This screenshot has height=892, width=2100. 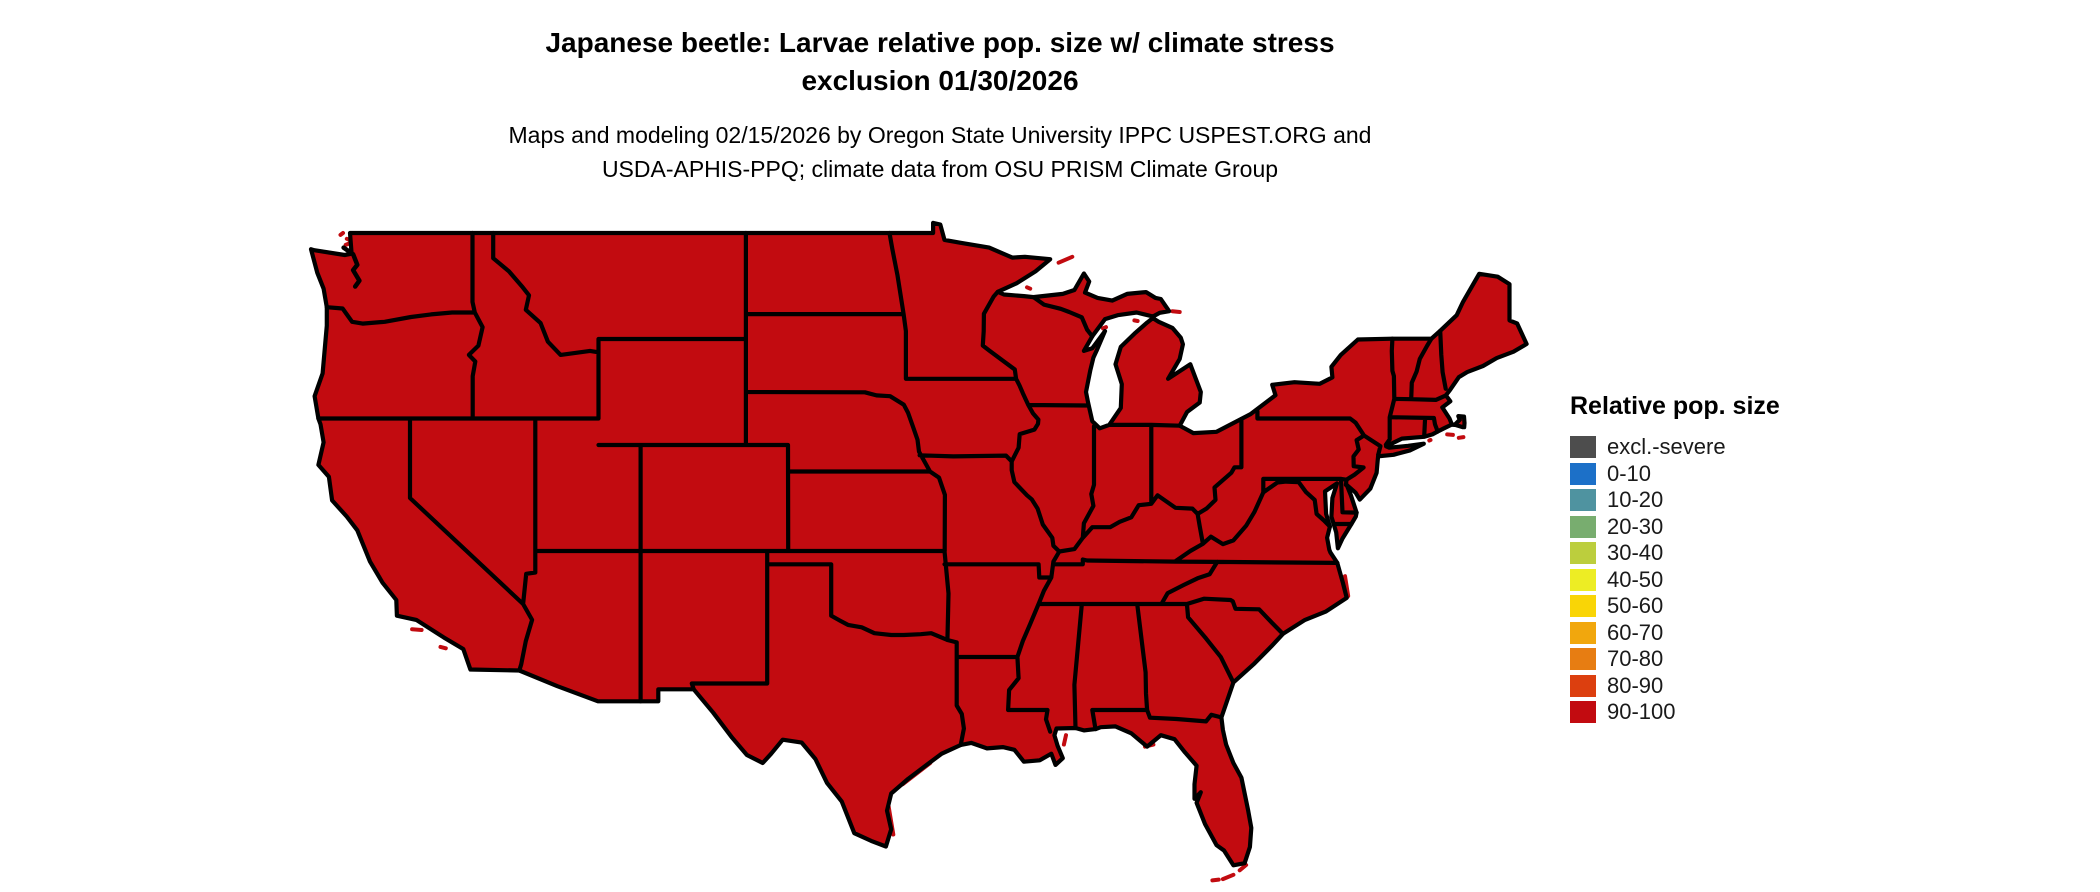 I want to click on legend-label: 70-80, so click(x=1635, y=659).